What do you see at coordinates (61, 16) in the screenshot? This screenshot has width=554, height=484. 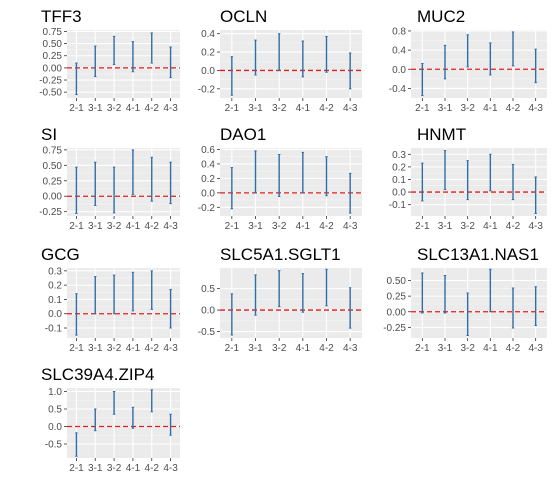 I see `panel-title: TFF3` at bounding box center [61, 16].